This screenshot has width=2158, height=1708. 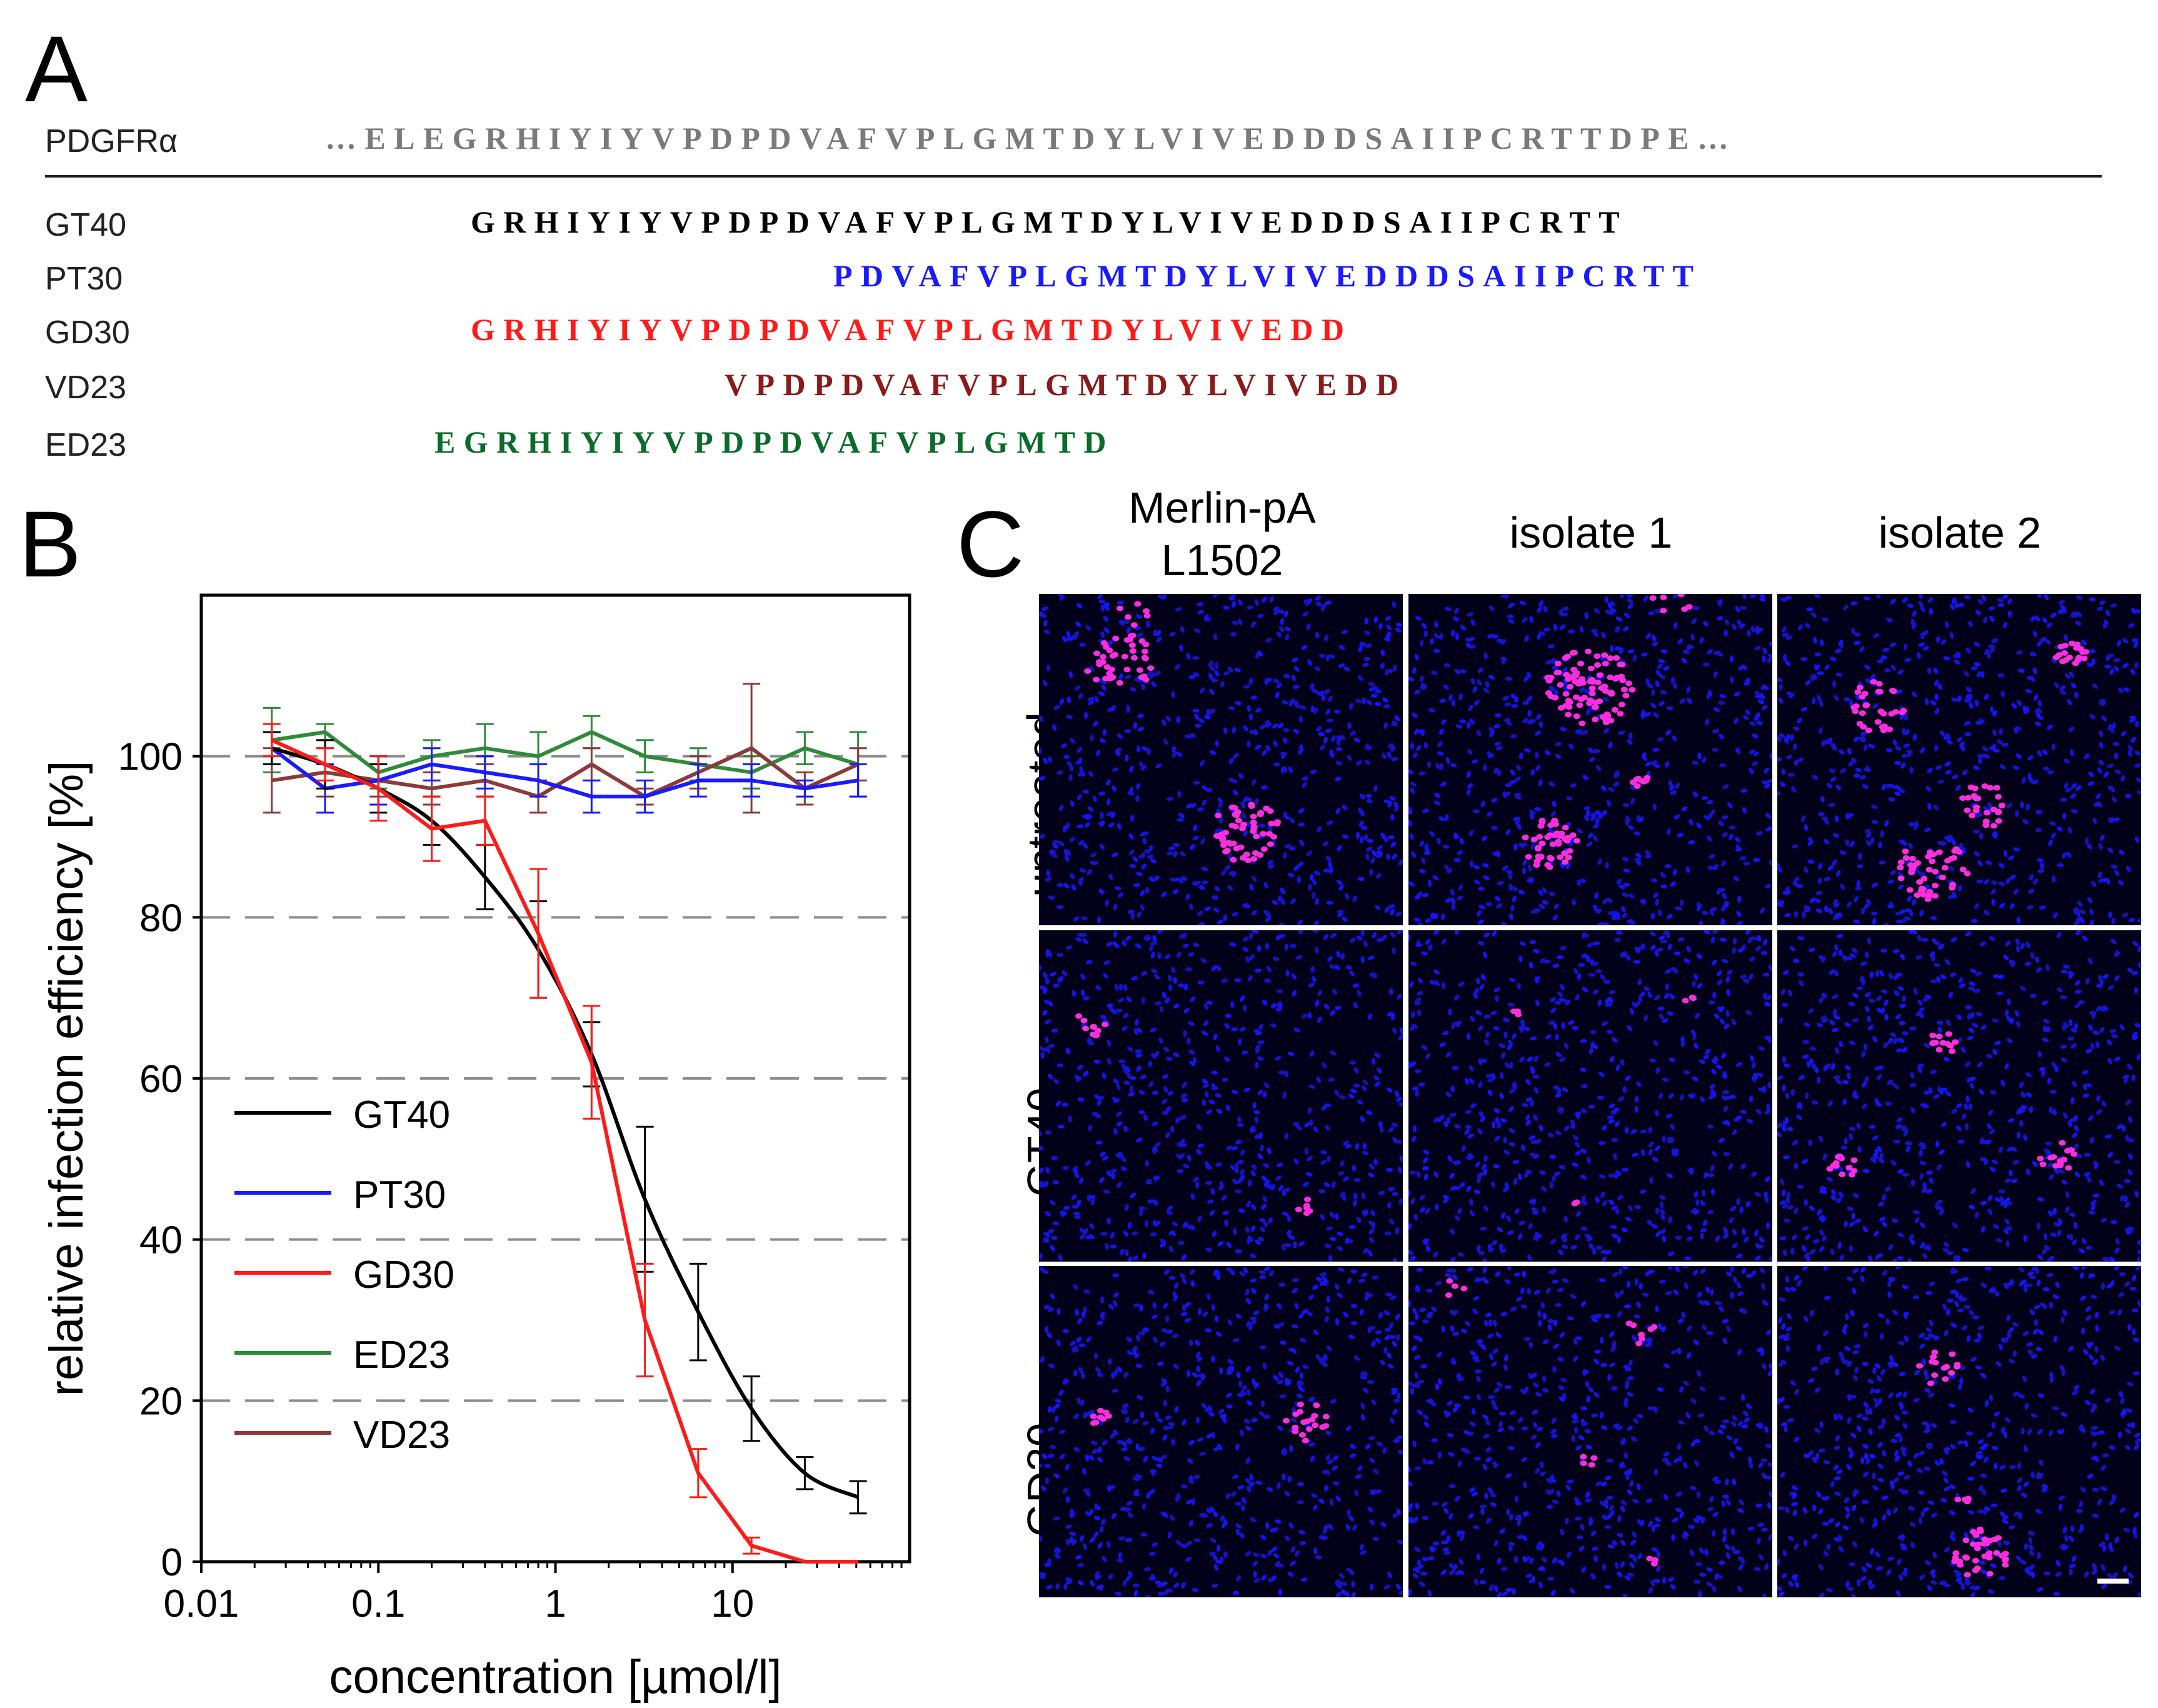 What do you see at coordinates (84, 279) in the screenshot?
I see `peptide-label-pt30: PT30` at bounding box center [84, 279].